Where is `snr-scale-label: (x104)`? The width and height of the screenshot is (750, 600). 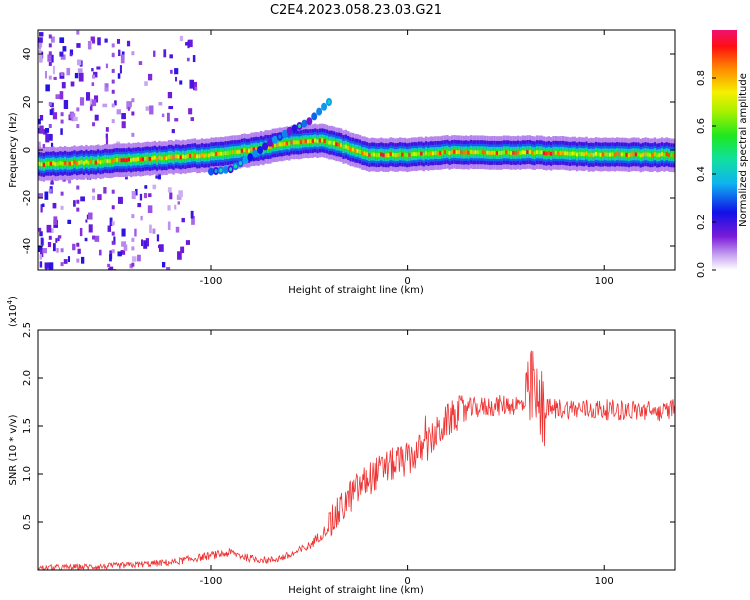 snr-scale-label: (x104) is located at coordinates (12, 311).